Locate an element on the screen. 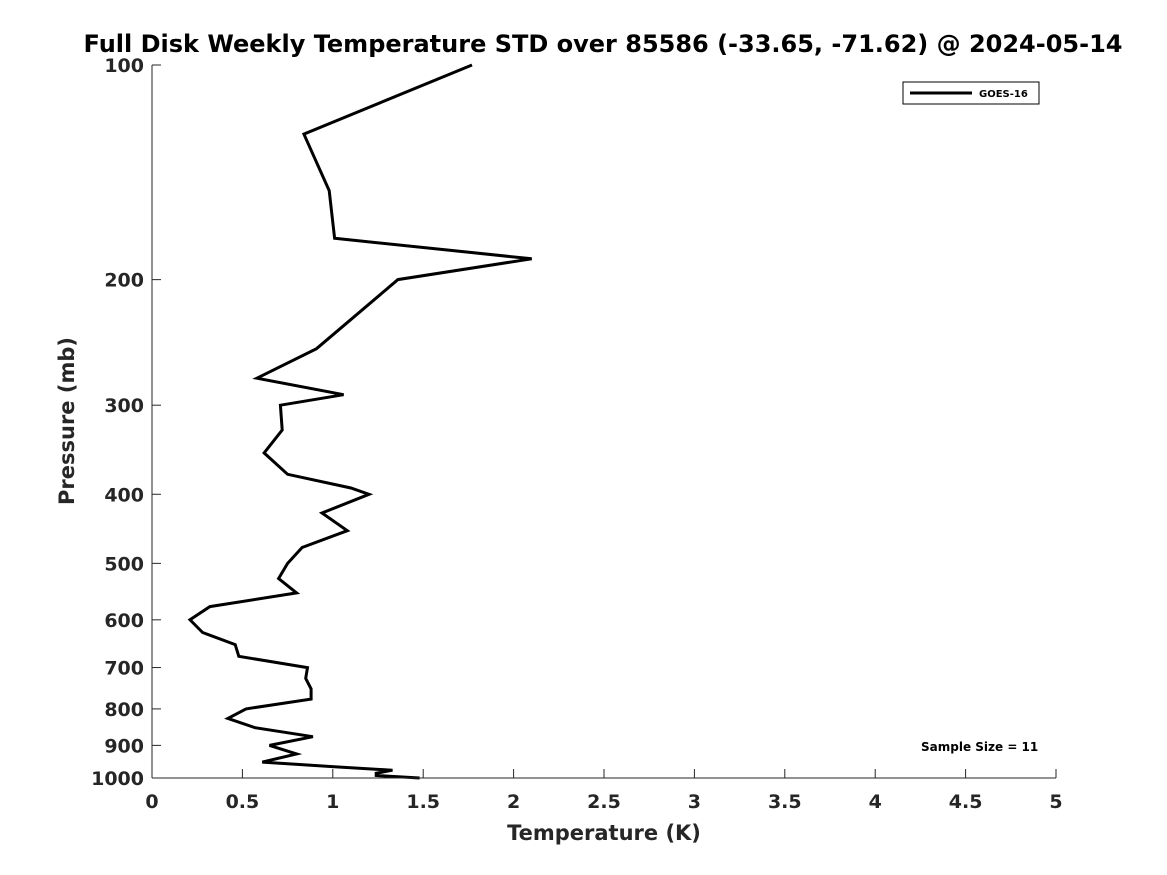  y-axis-label: Pressure (mb) is located at coordinates (67, 421).